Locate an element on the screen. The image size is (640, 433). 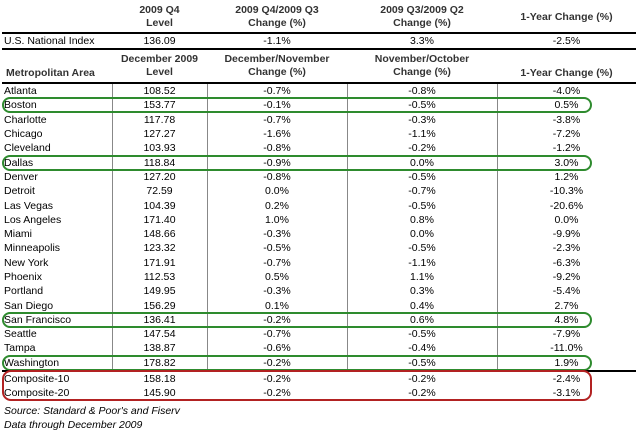
level-value: 127.20 is located at coordinates (159, 176).